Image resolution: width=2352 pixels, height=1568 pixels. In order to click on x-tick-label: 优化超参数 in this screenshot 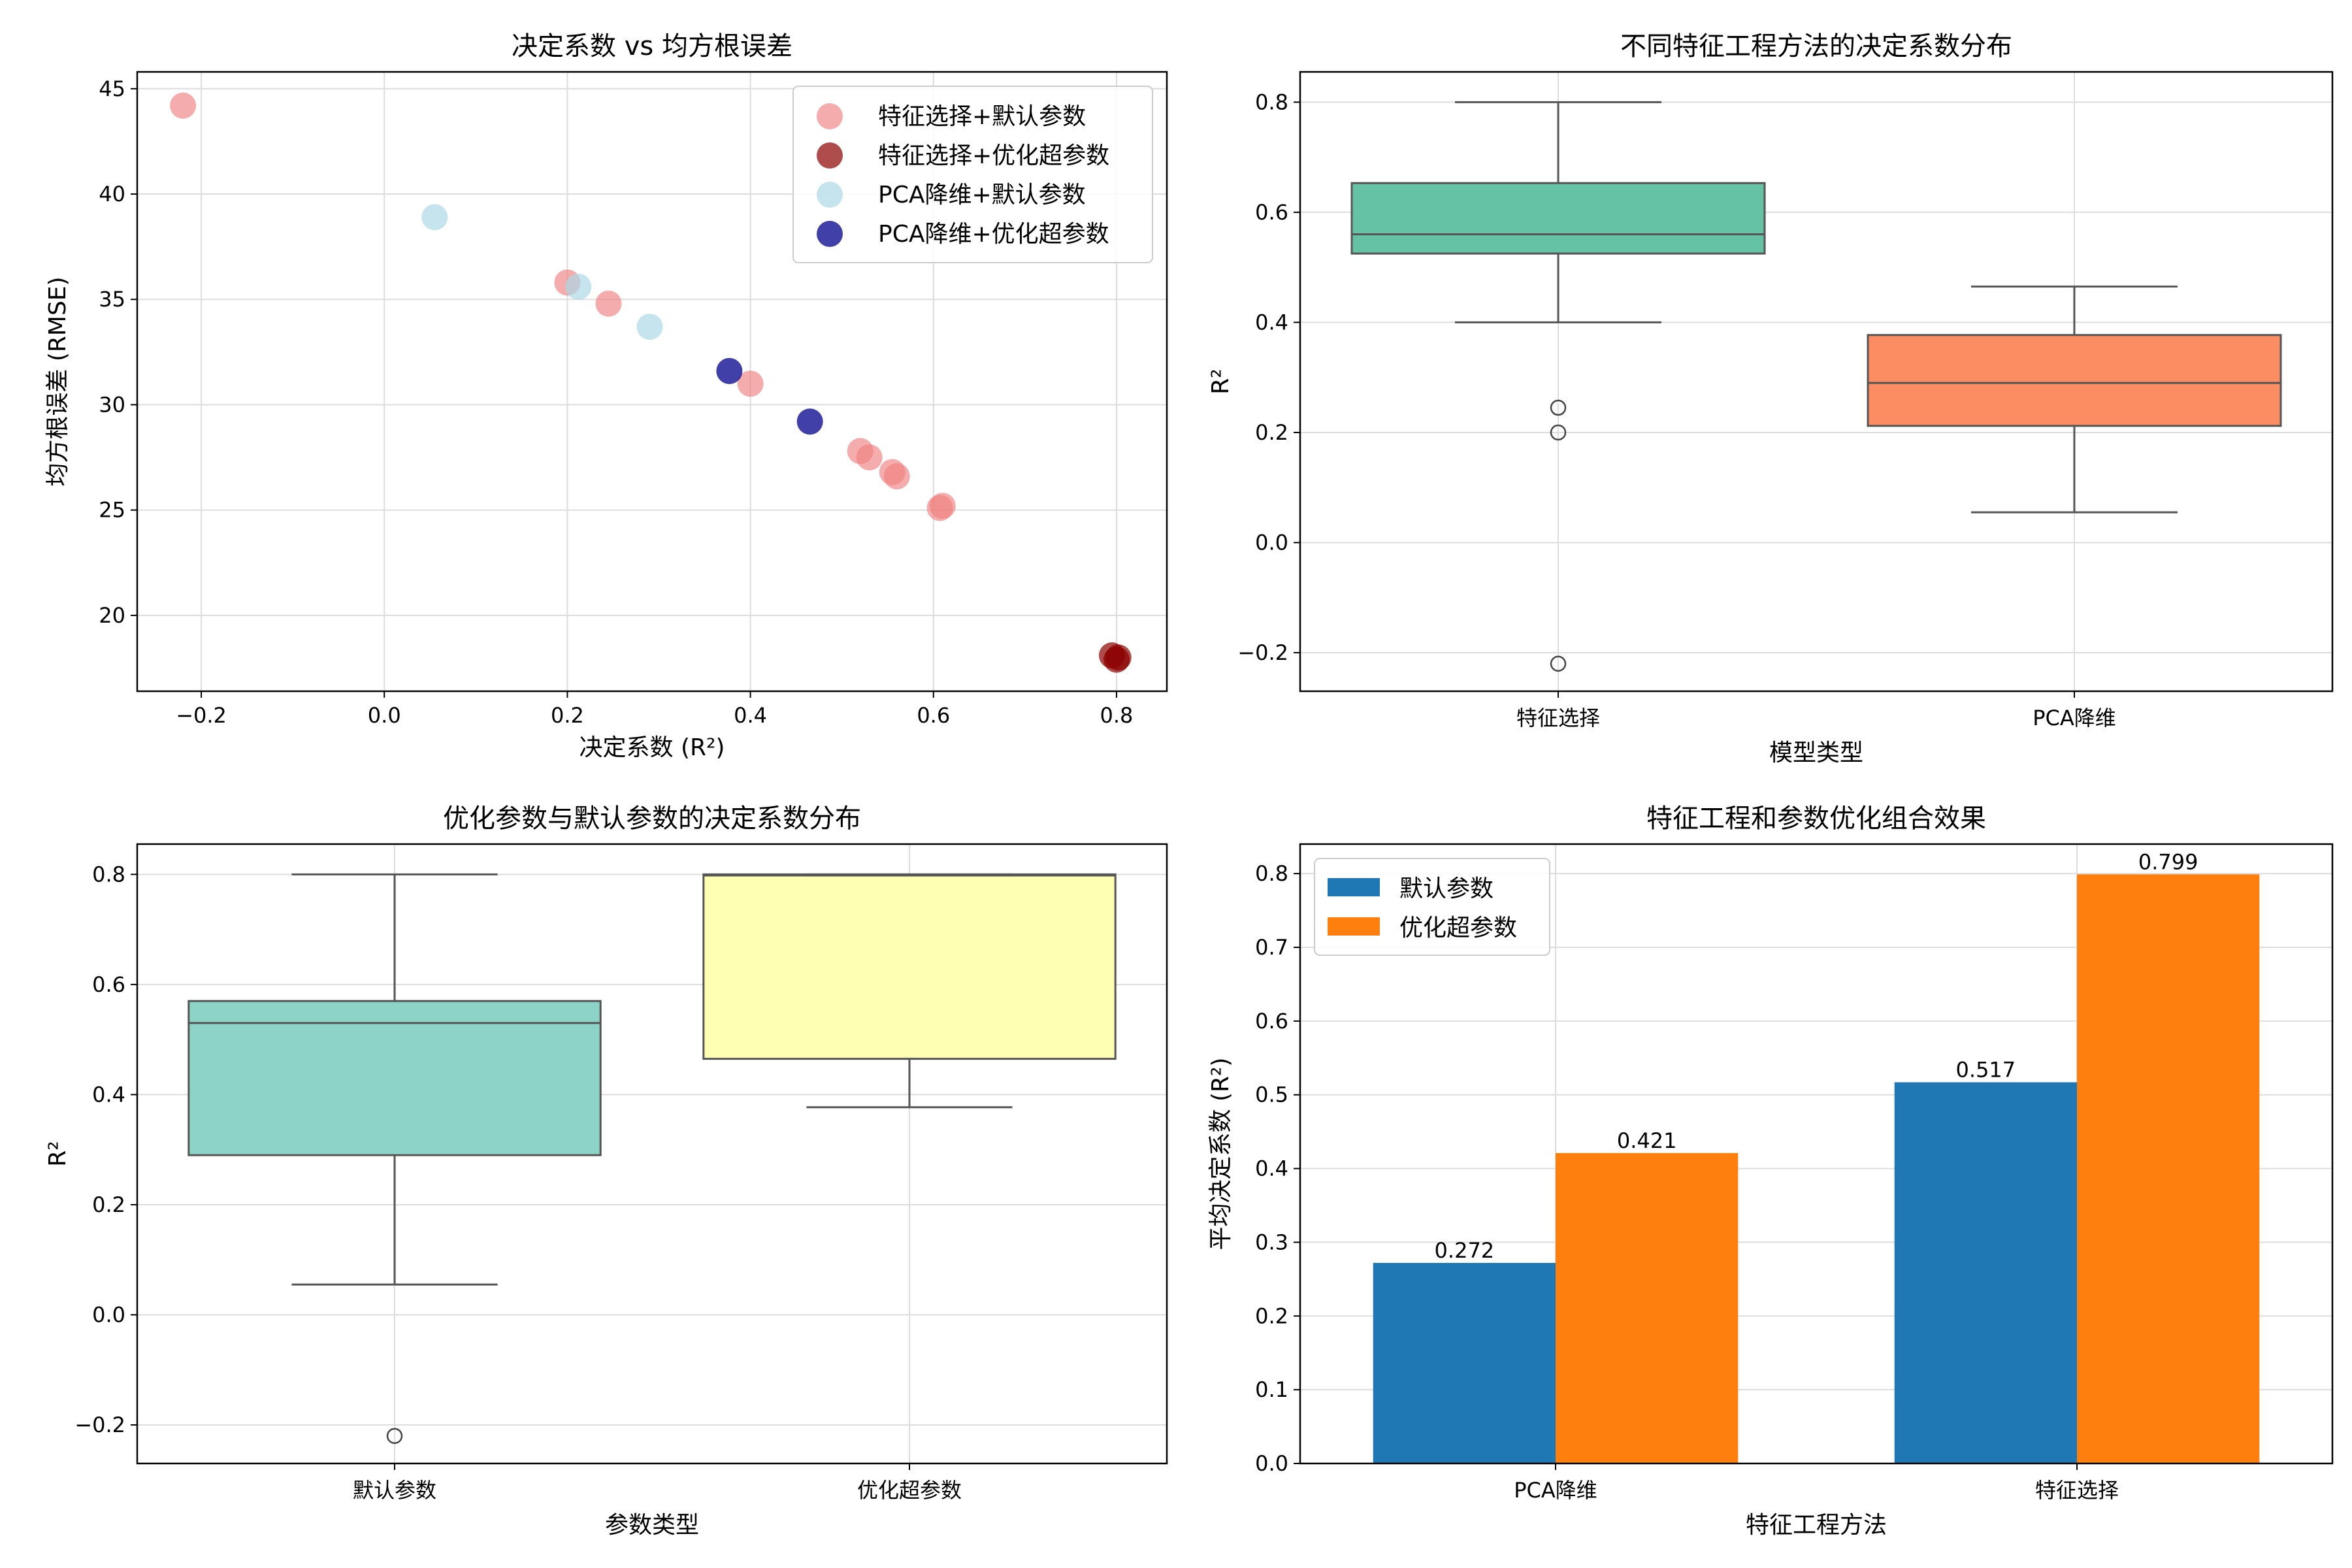, I will do `click(909, 1490)`.